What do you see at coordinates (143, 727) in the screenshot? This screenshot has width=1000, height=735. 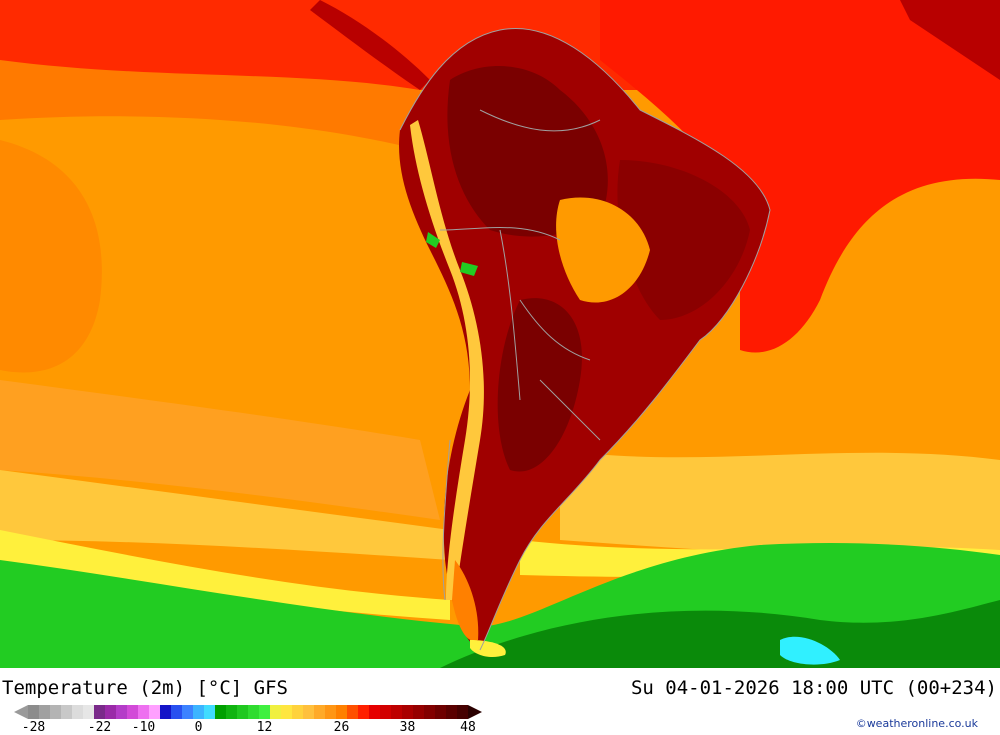 I see `scale-tick-label: -10` at bounding box center [143, 727].